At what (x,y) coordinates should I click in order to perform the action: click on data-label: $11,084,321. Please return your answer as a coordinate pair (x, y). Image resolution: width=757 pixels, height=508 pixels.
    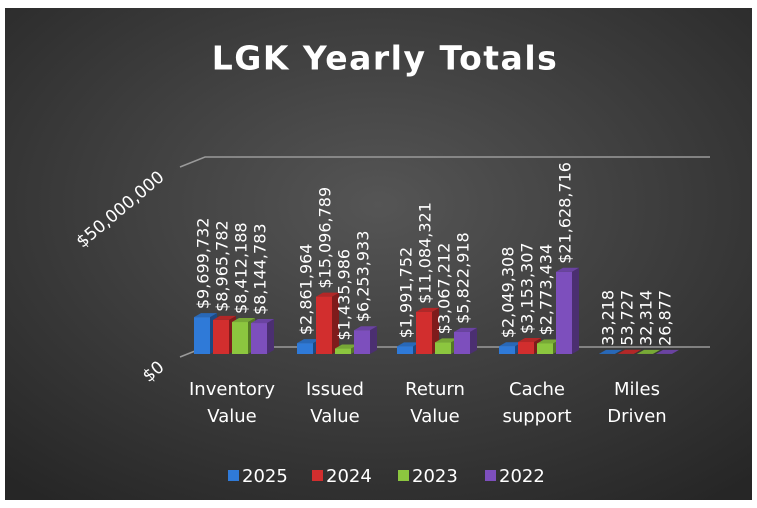
    Looking at the image, I should click on (425, 253).